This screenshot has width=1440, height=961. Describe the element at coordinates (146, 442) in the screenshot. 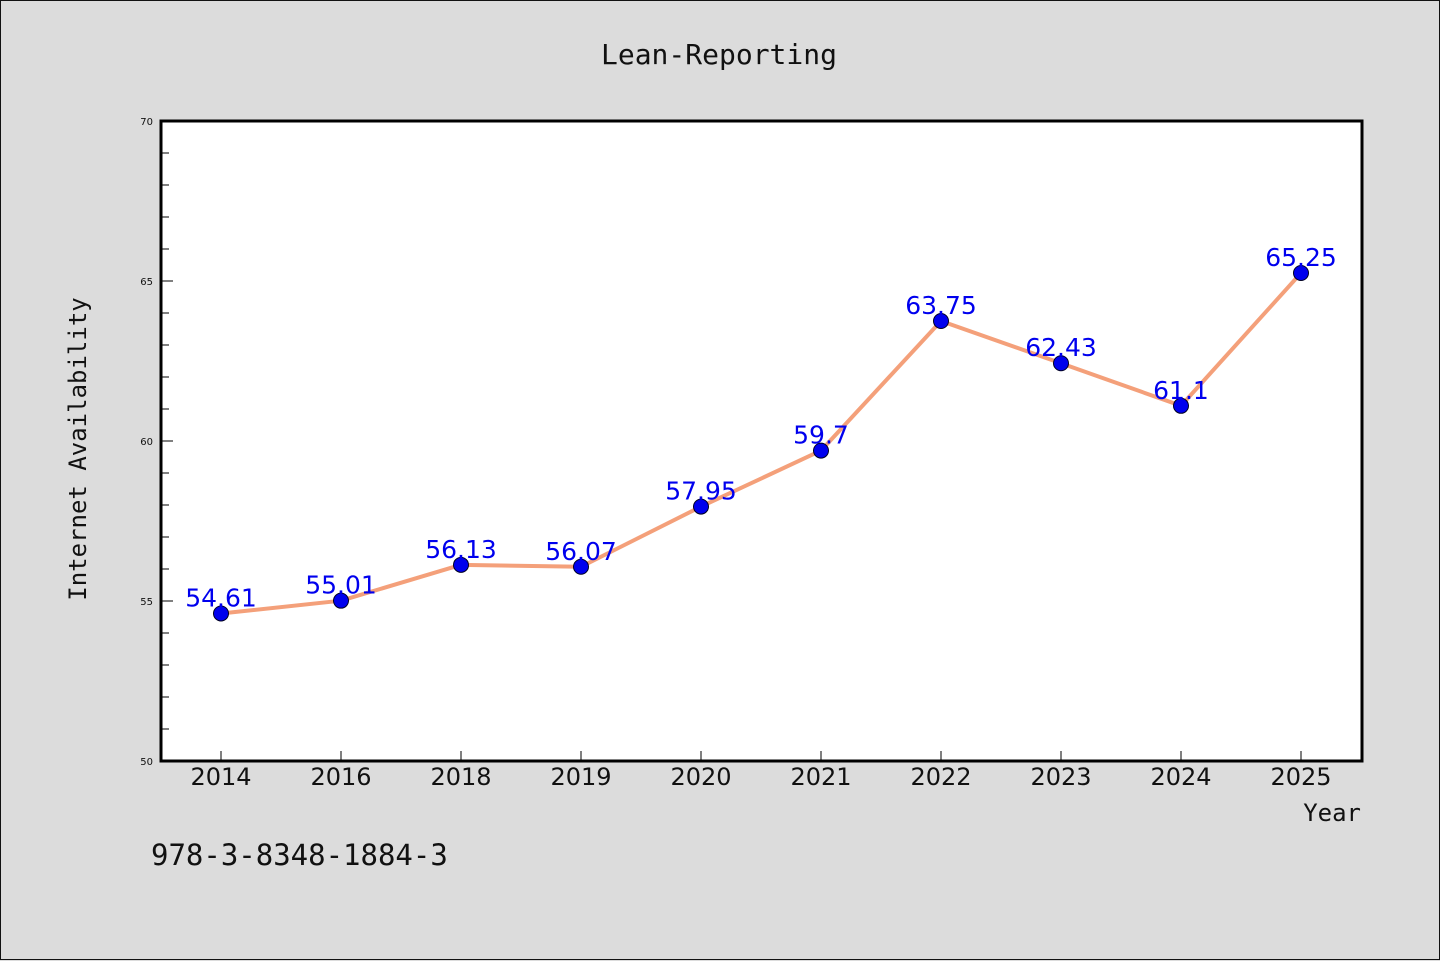

I see `y-tick-label: 60` at that location.